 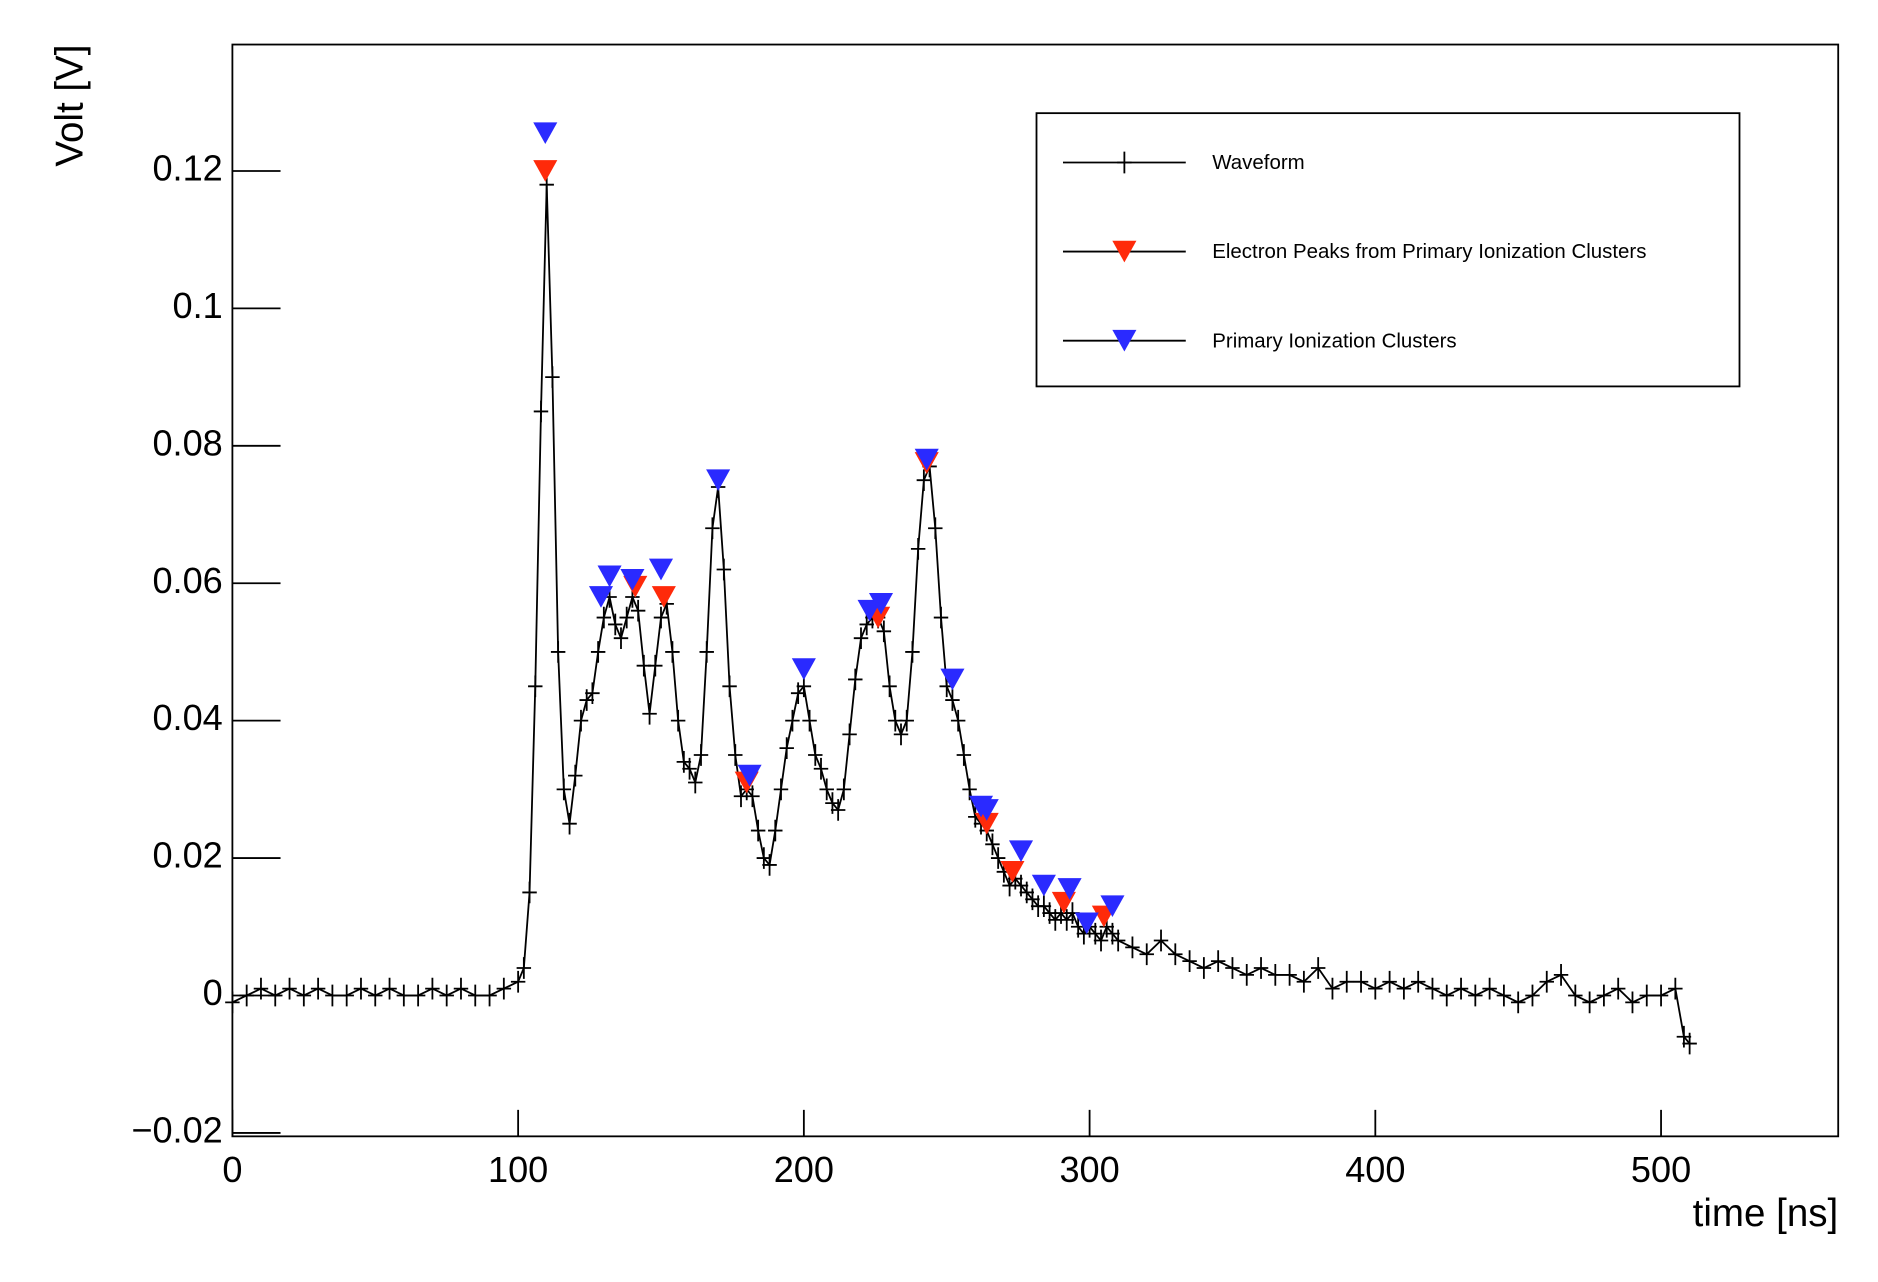 I want to click on legend-label: Waveform, so click(x=1258, y=162).